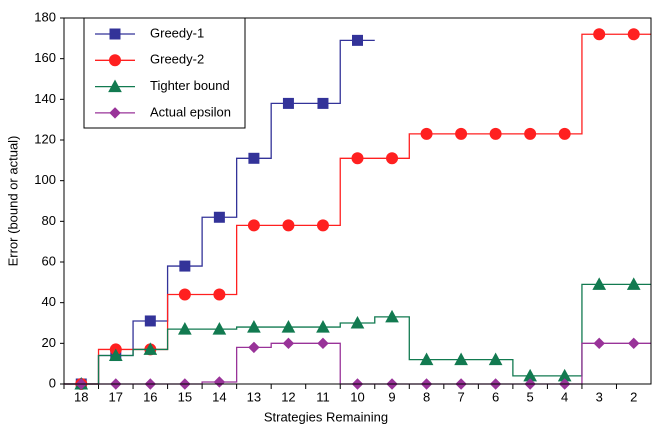  What do you see at coordinates (185, 396) in the screenshot?
I see `x-tick-label: 15` at bounding box center [185, 396].